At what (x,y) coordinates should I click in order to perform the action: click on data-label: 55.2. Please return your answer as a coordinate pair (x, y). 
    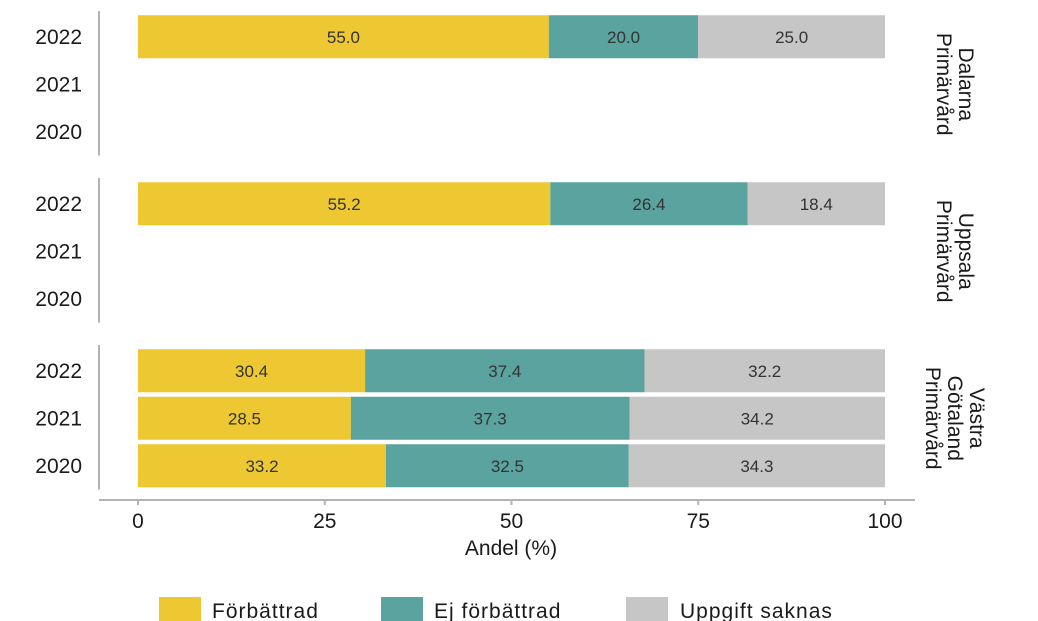
    Looking at the image, I should click on (344, 204).